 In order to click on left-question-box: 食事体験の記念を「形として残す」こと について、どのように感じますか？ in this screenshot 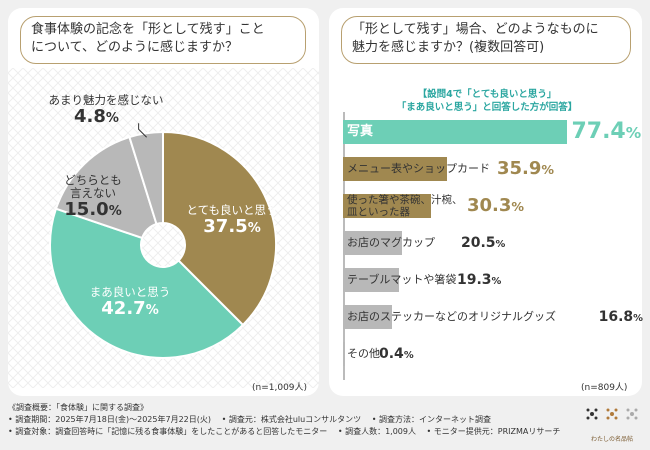, I will do `click(163, 40)`.